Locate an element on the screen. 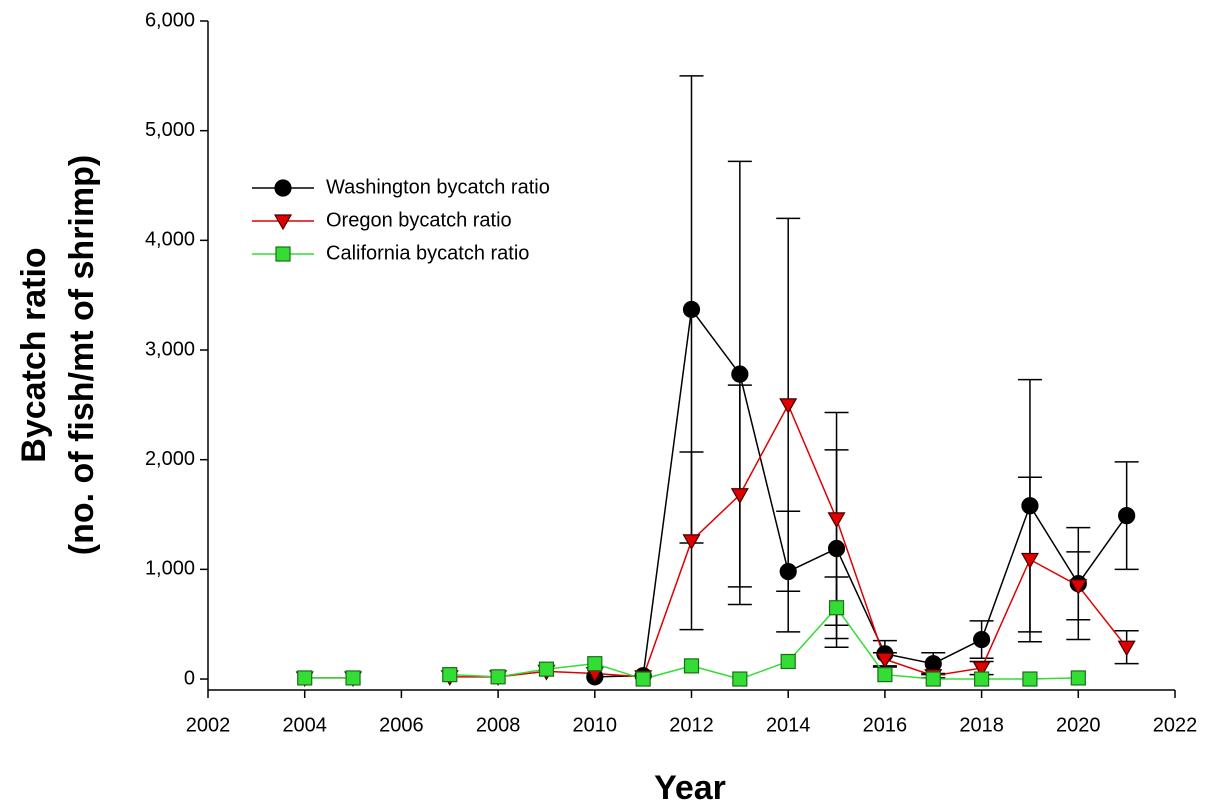 This screenshot has height=811, width=1211. legend-label: Oregon bycatch ratio is located at coordinates (419, 220).